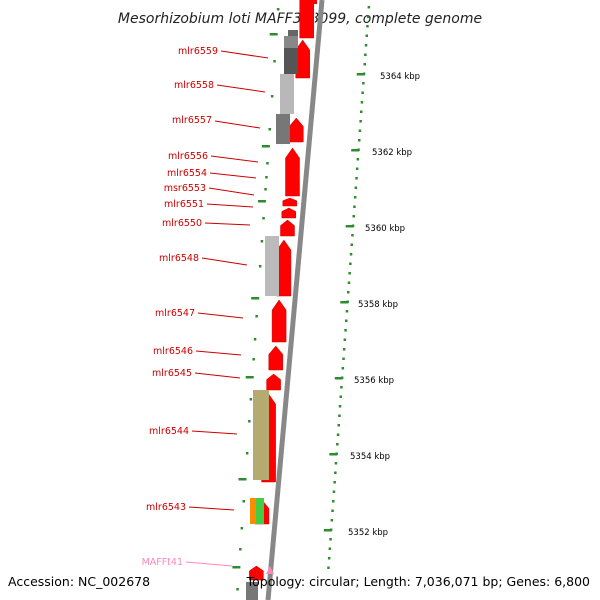  What do you see at coordinates (378, 305) in the screenshot?
I see `kbp-label: 5358 kbp` at bounding box center [378, 305].